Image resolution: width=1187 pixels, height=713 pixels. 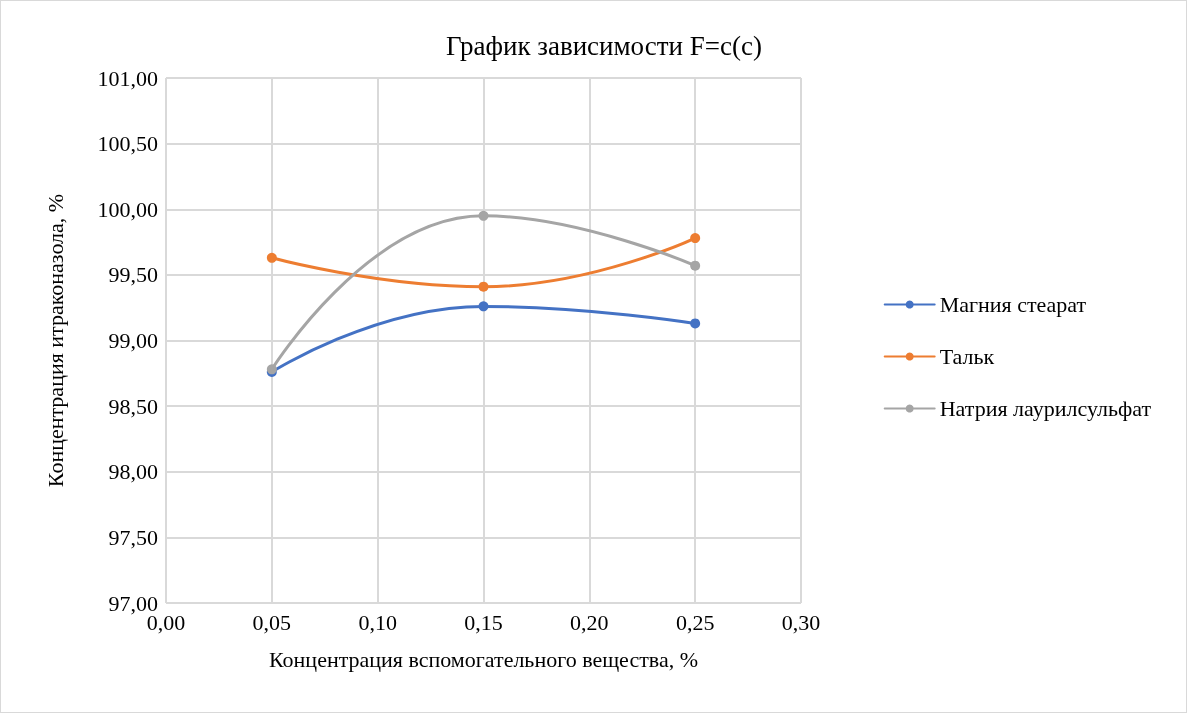 I want to click on x-tick-label: 0,30, so click(x=801, y=622).